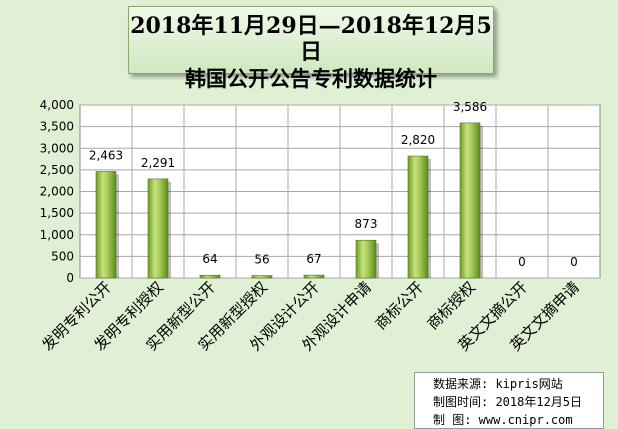 This screenshot has height=429, width=618. I want to click on y-tick-label: 2,000, so click(57, 192).